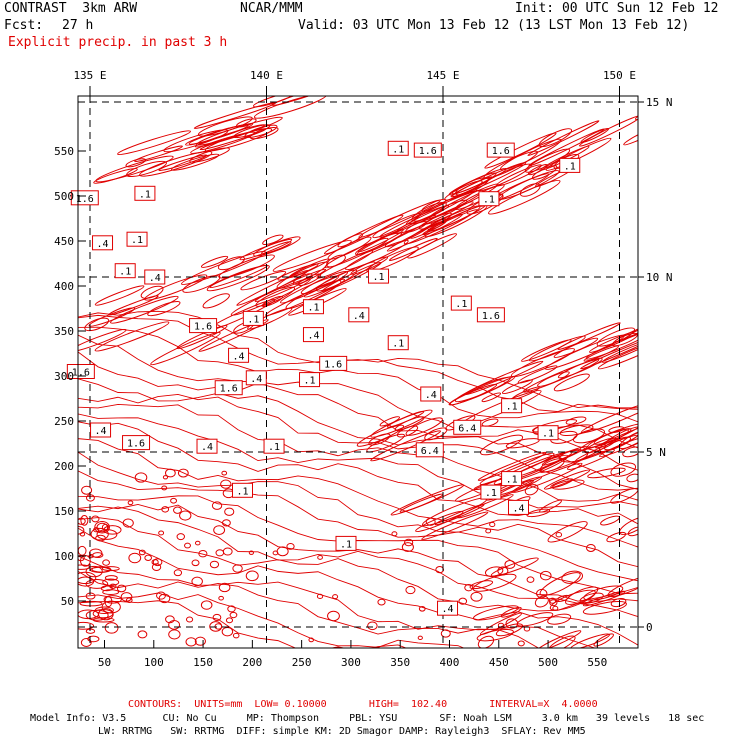 The height and width of the screenshot is (740, 740). Describe the element at coordinates (64, 331) in the screenshot. I see `y-tick-label: 350` at that location.